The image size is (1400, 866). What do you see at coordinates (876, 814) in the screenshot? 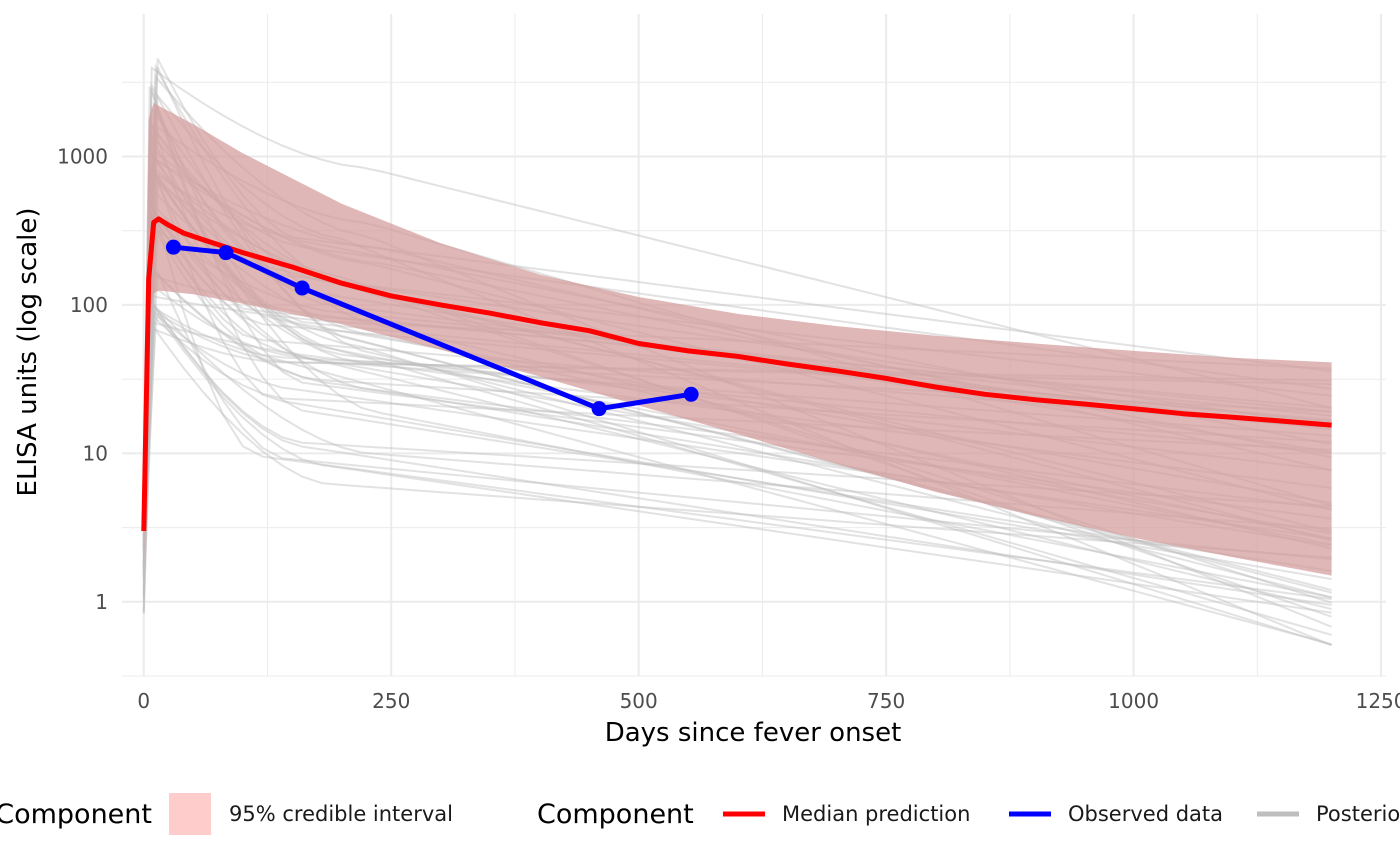
I see `legend-label-median: Median prediction` at bounding box center [876, 814].